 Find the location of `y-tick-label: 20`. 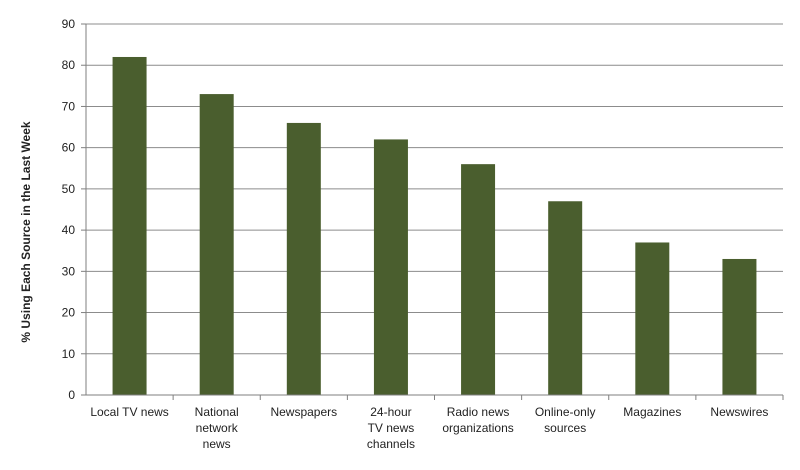

y-tick-label: 20 is located at coordinates (69, 313).